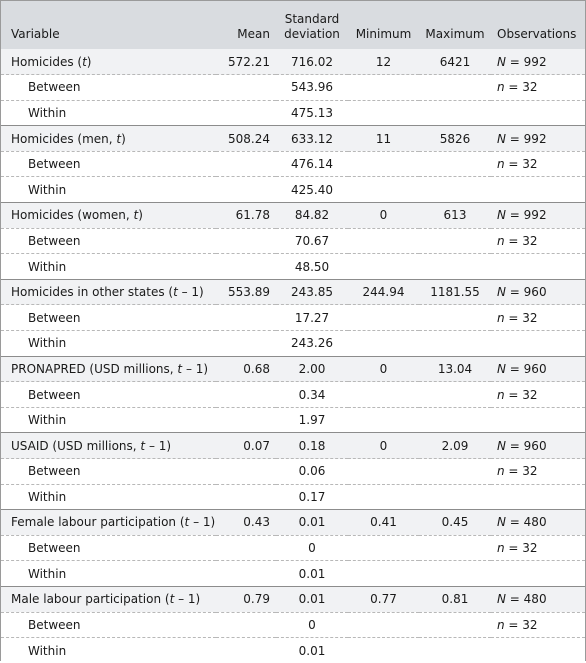  What do you see at coordinates (92, 292) in the screenshot?
I see `variable-label: Homicides in other states (` at bounding box center [92, 292].